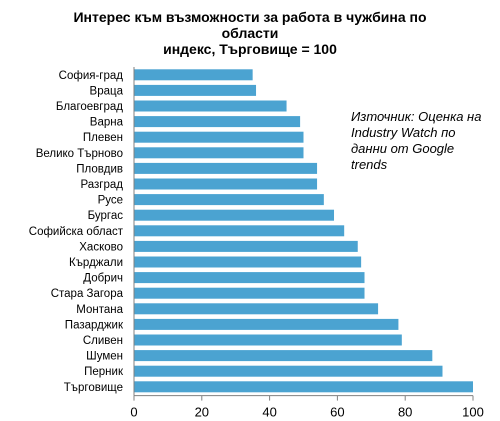 This screenshot has width=500, height=421. What do you see at coordinates (337, 412) in the screenshot?
I see `x-tick-label: 60` at bounding box center [337, 412].